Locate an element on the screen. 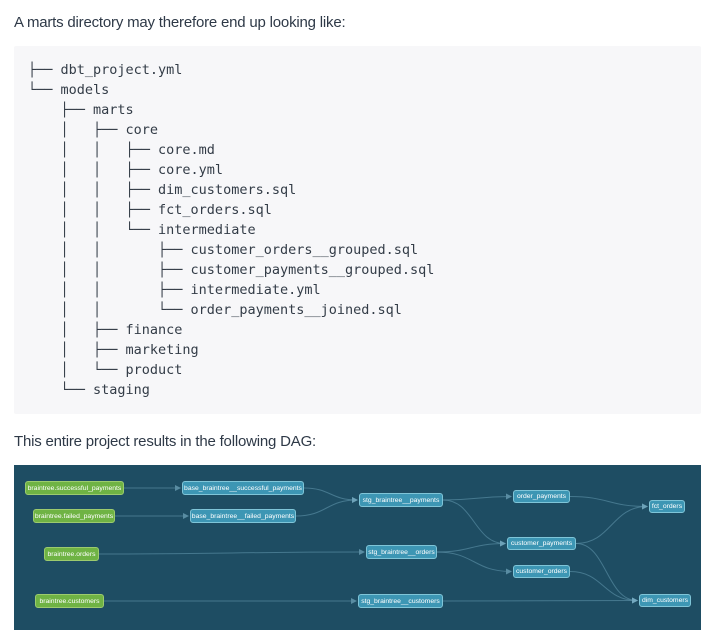 The image size is (715, 640). dag-node-customer_payments: customer_payments is located at coordinates (541, 543).